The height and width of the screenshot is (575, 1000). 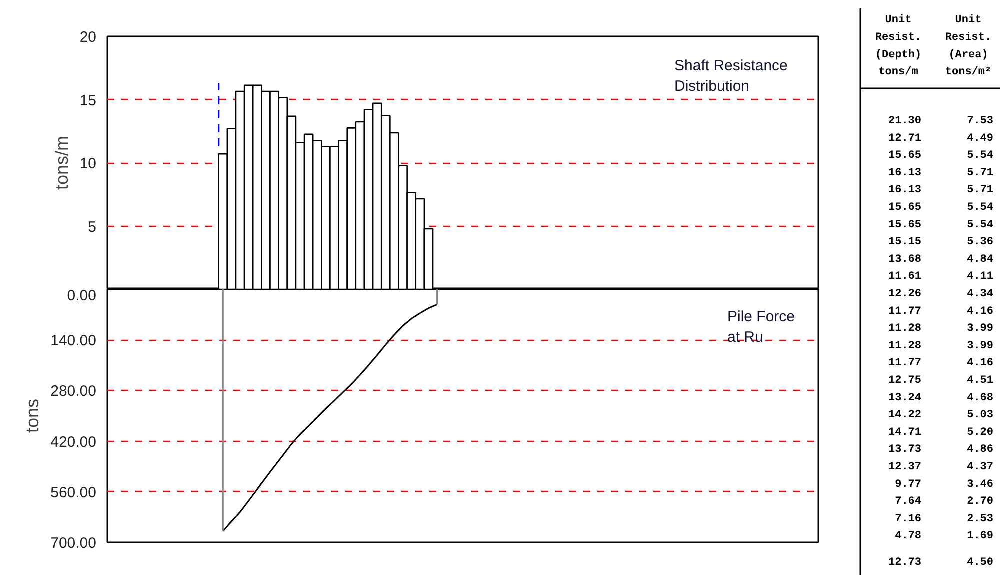 I want to click on text: 15.15, so click(x=905, y=242).